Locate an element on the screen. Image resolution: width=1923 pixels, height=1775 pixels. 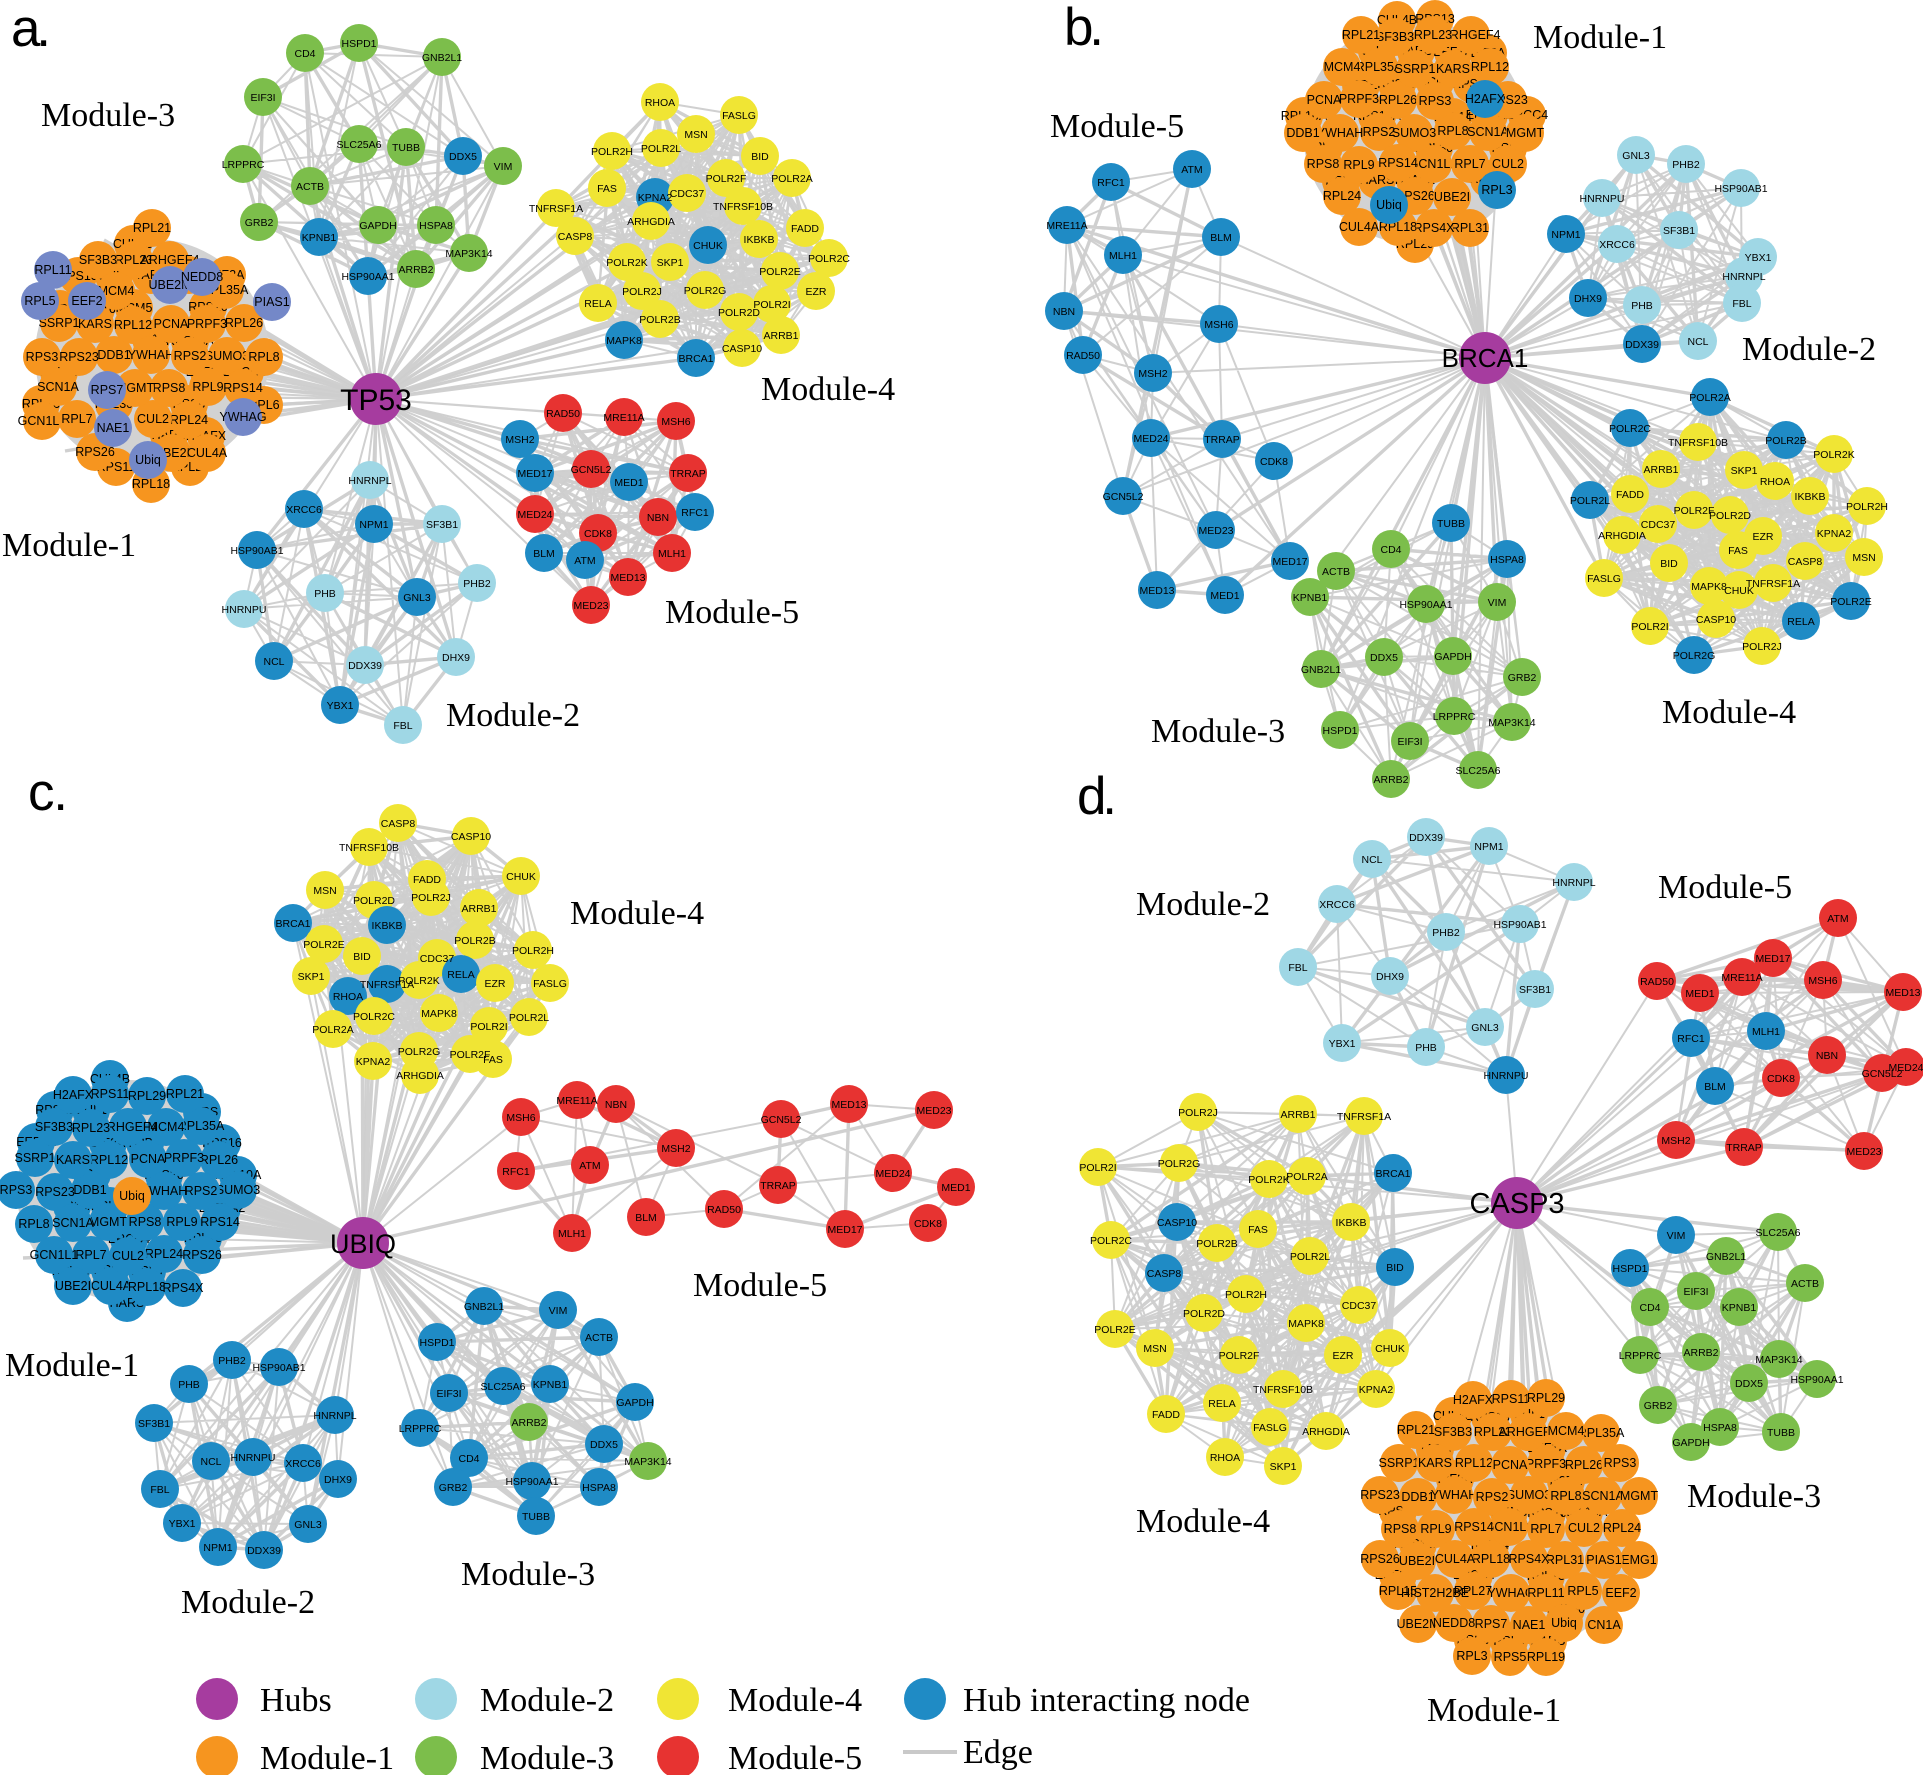
svg-text: MSH6 is located at coordinates (675, 422).